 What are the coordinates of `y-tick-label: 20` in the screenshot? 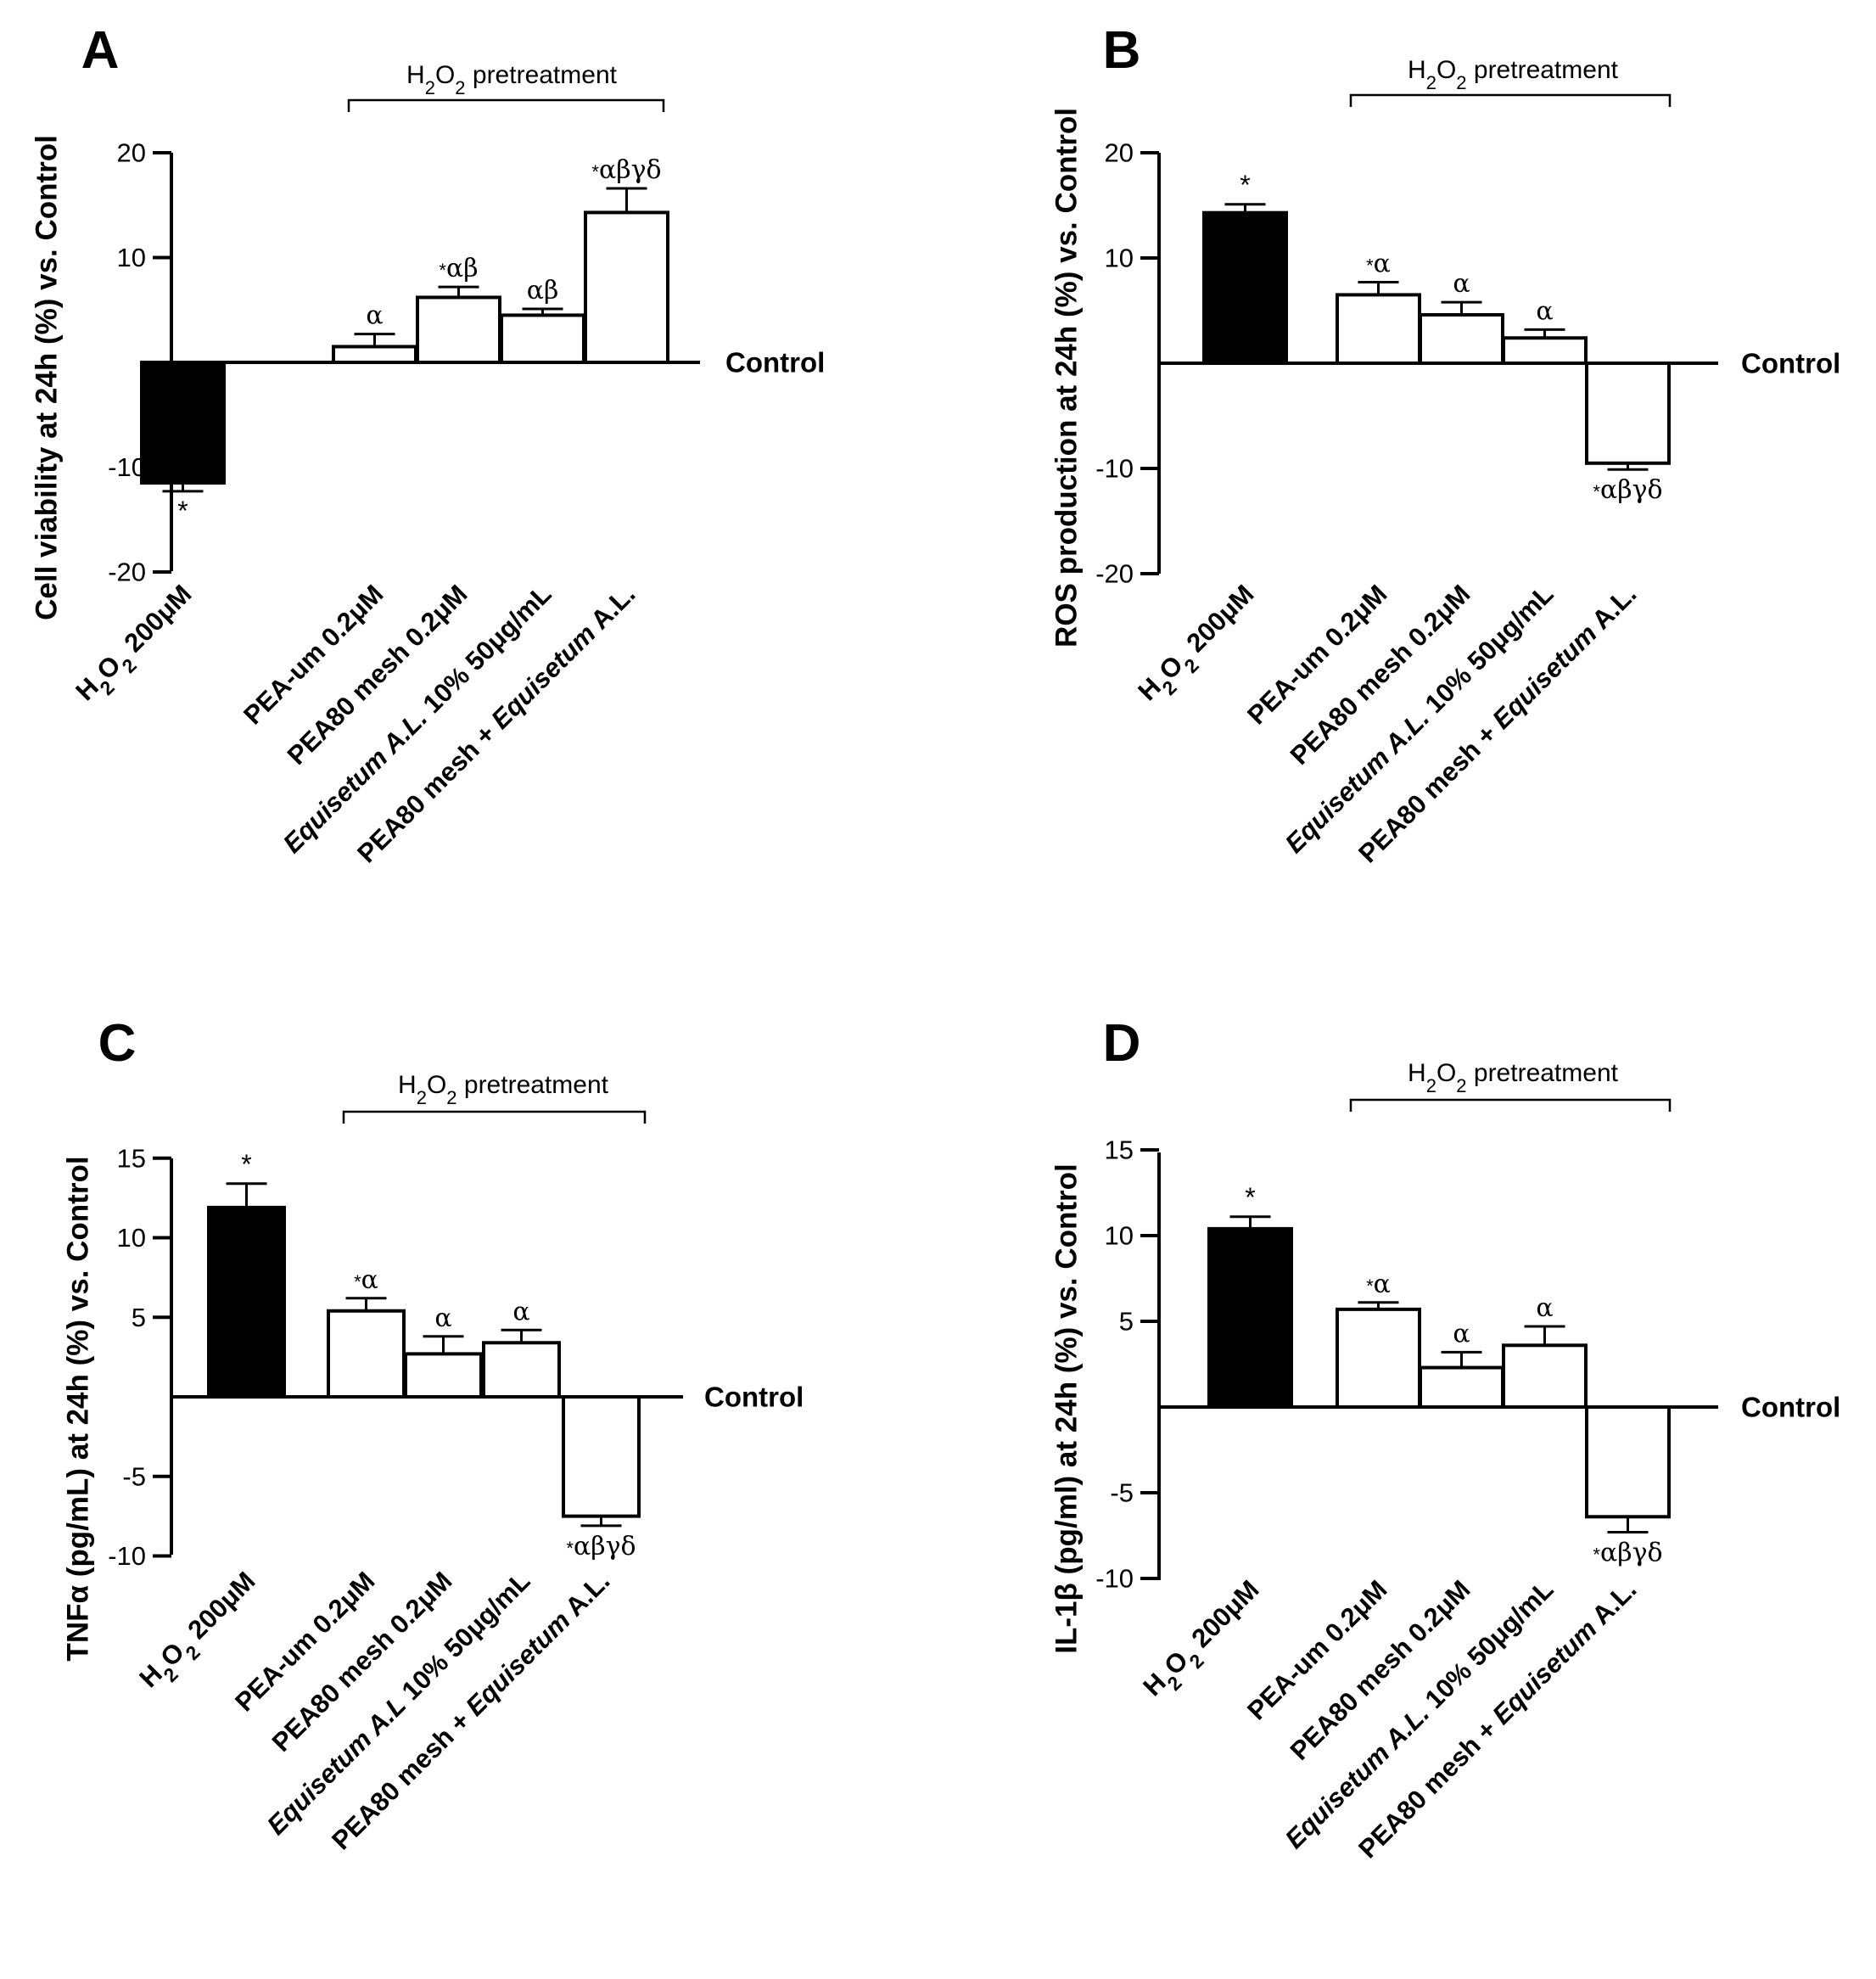 It's located at (1119, 153).